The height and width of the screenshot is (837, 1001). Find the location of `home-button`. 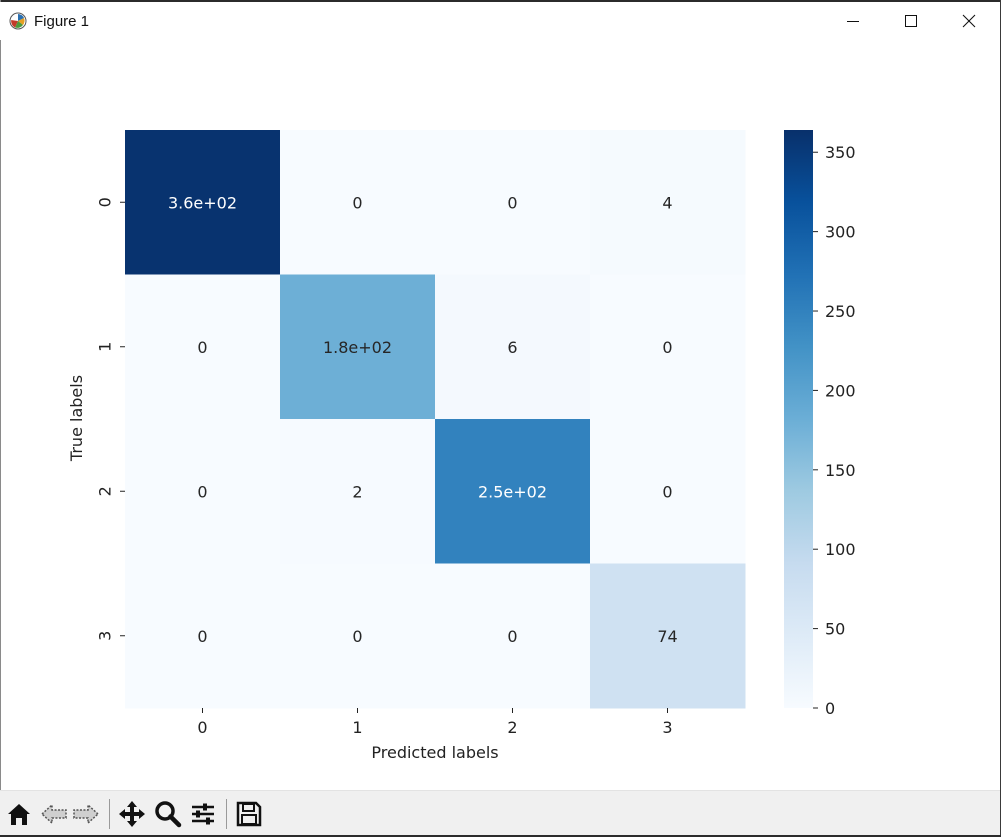

home-button is located at coordinates (19, 814).